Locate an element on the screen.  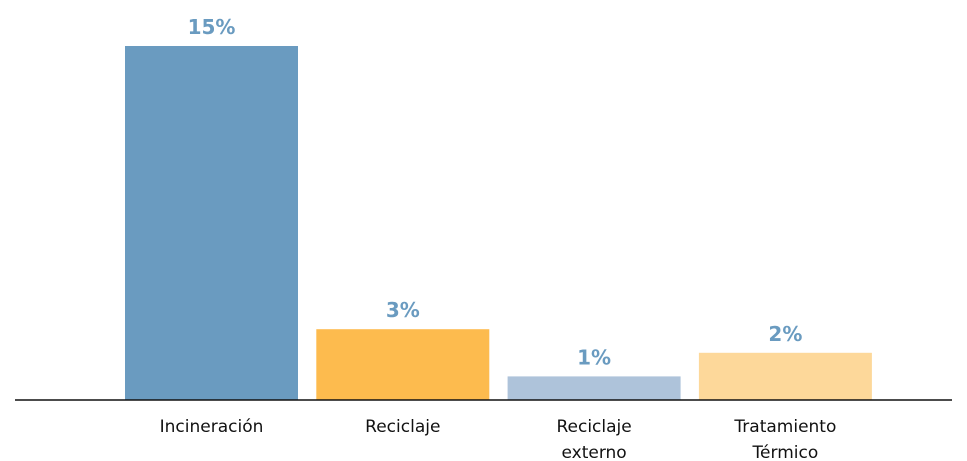
value-label-1: 3% is located at coordinates (403, 310).